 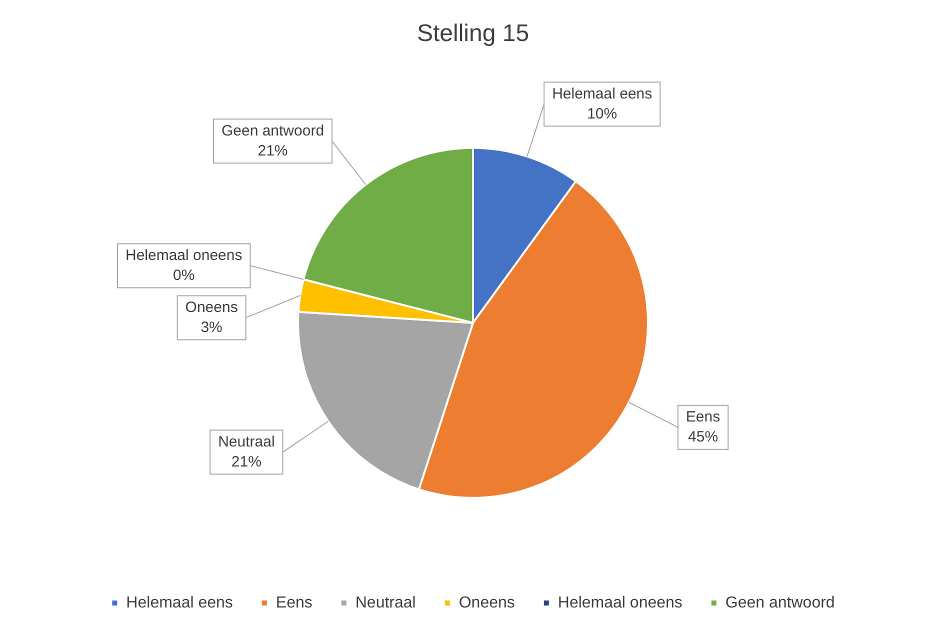 What do you see at coordinates (246, 441) in the screenshot?
I see `slice-label: Neutraal` at bounding box center [246, 441].